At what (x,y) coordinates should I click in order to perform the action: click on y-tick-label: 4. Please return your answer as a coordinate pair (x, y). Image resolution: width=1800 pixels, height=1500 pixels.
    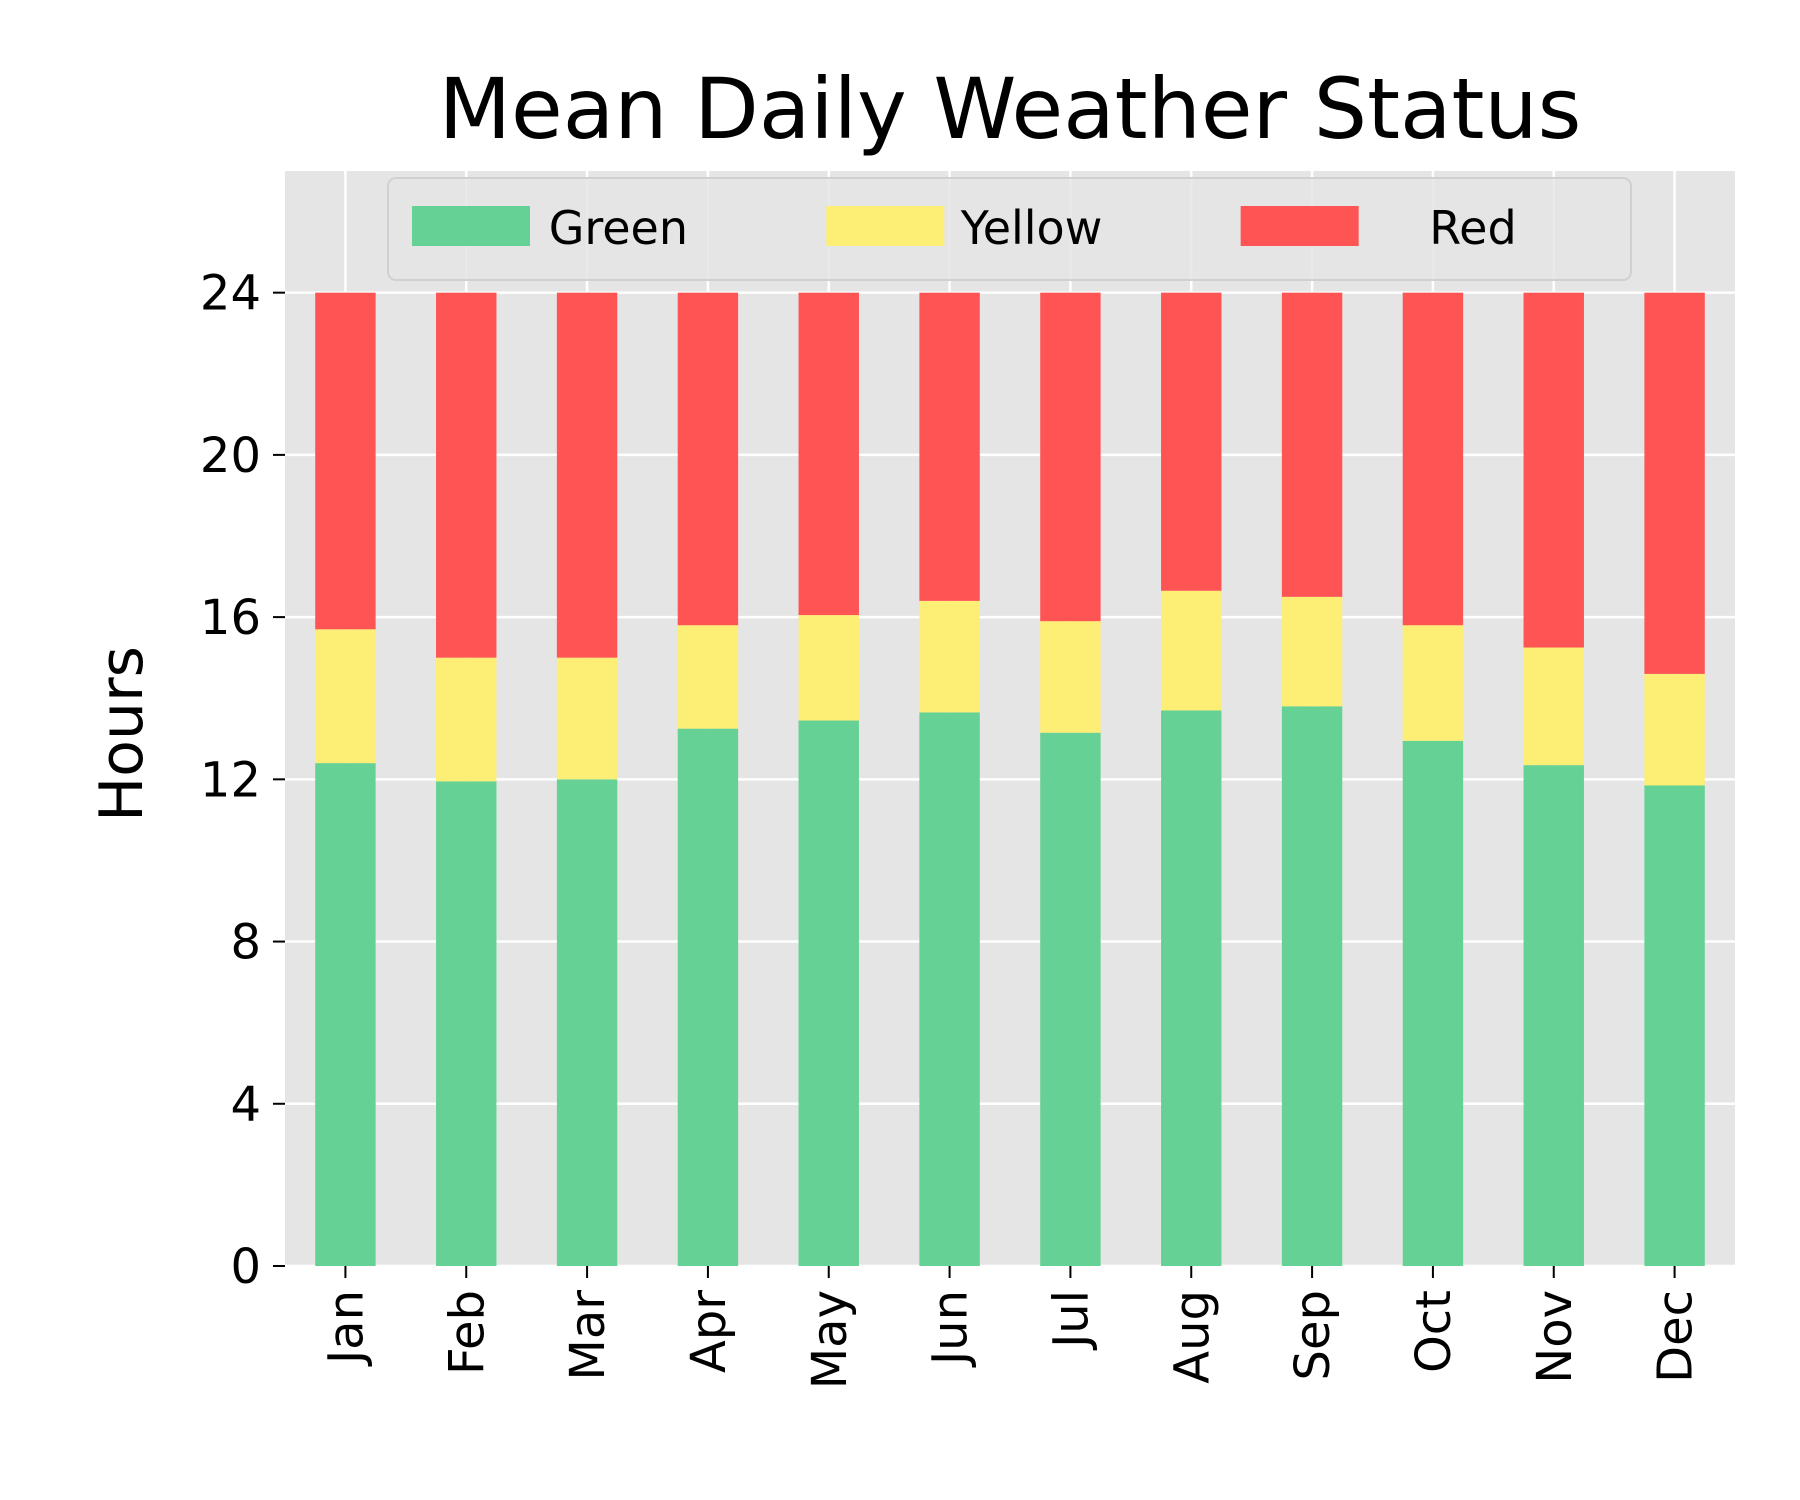
    Looking at the image, I should click on (245, 1105).